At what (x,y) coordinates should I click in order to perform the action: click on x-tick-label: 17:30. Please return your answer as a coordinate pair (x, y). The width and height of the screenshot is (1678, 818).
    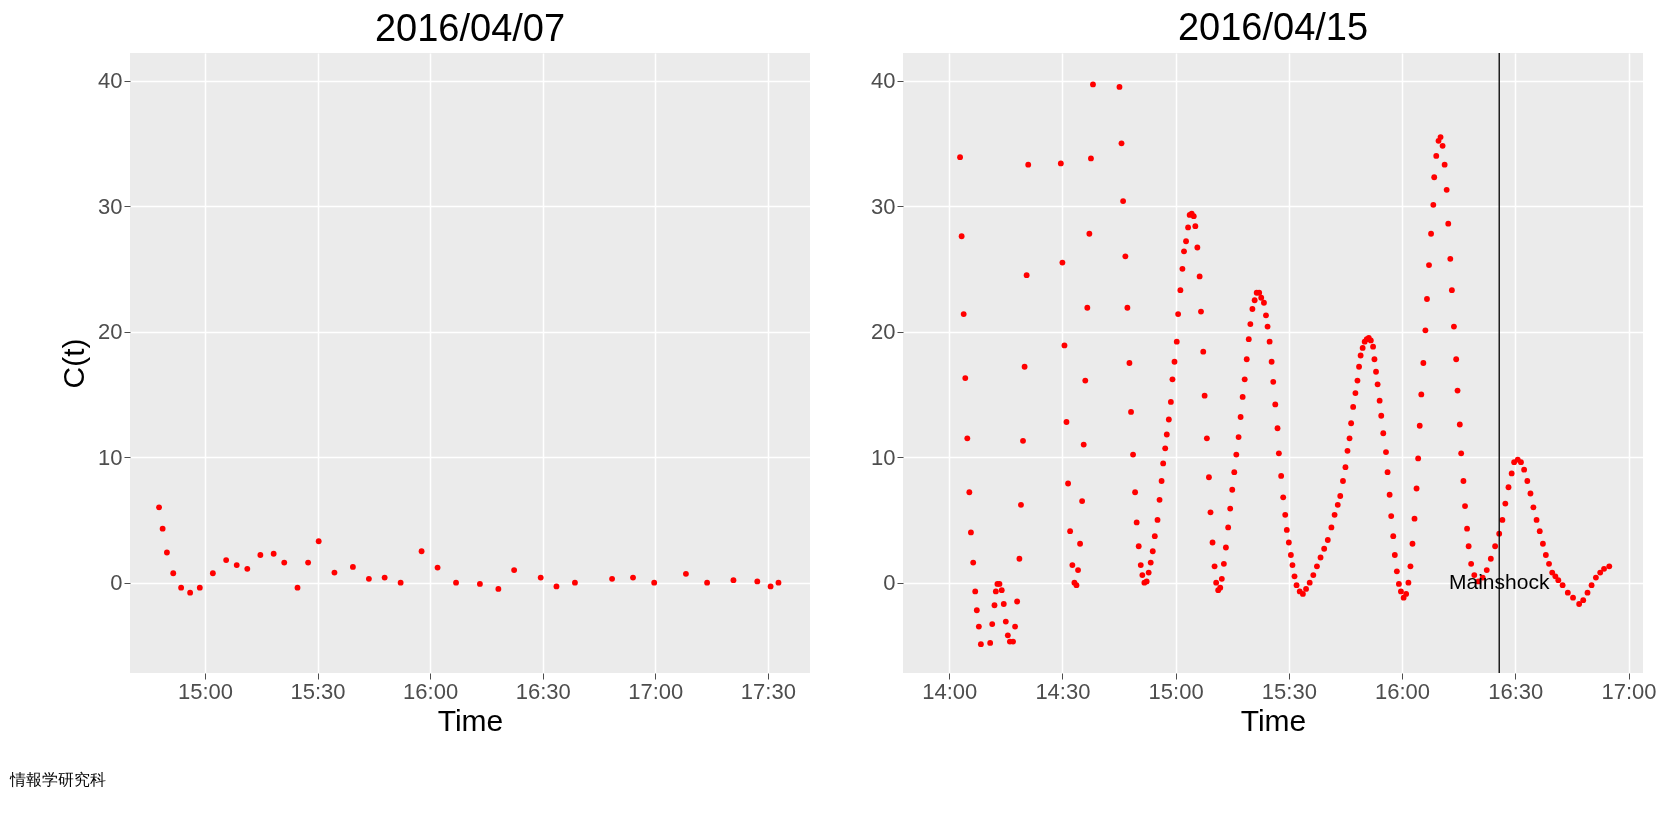
    Looking at the image, I should click on (768, 691).